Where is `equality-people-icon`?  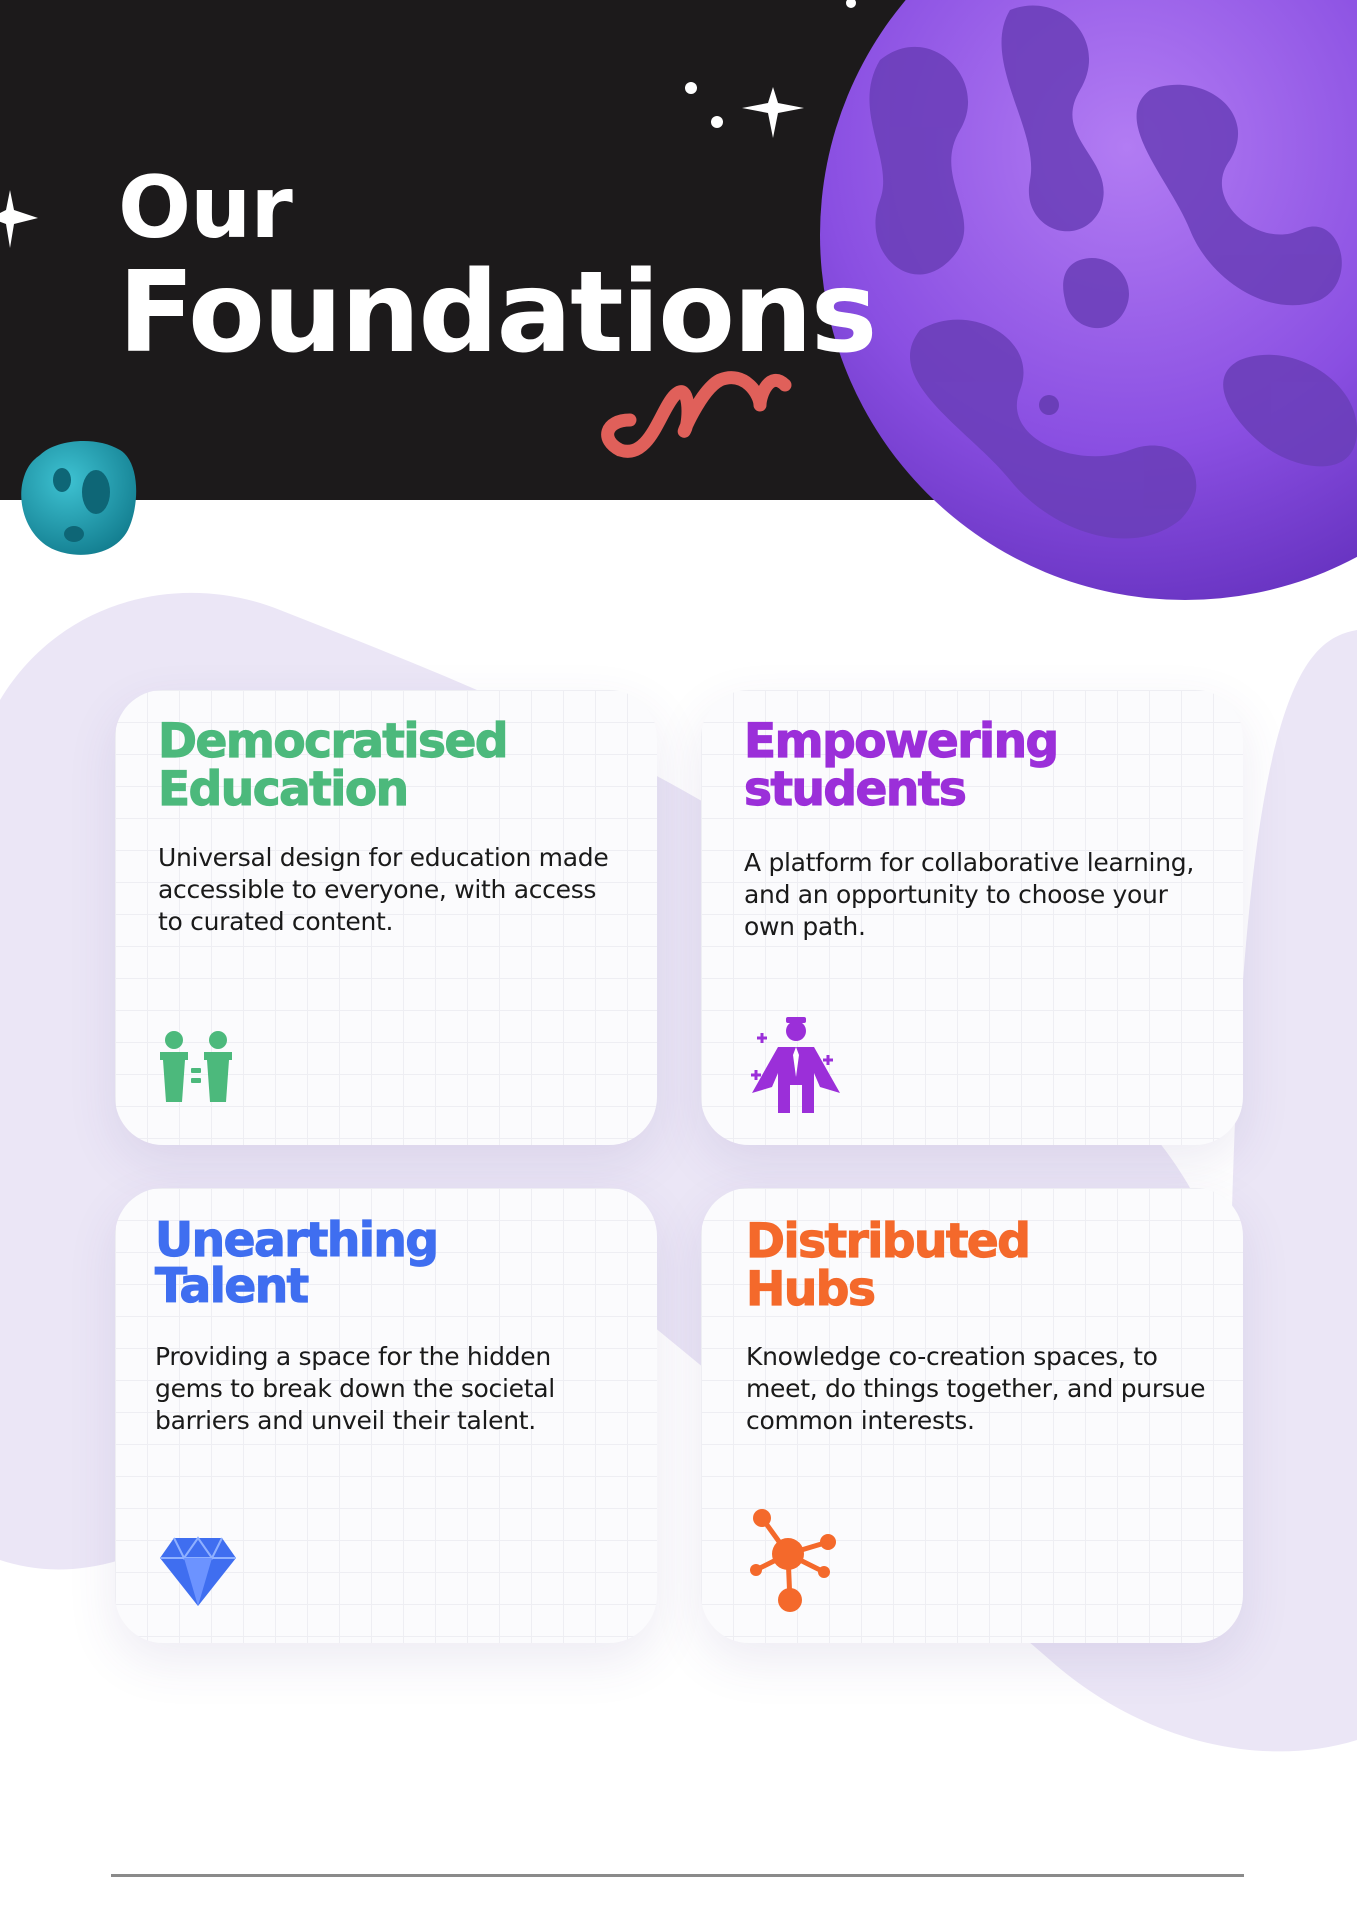
equality-people-icon is located at coordinates (196, 1066).